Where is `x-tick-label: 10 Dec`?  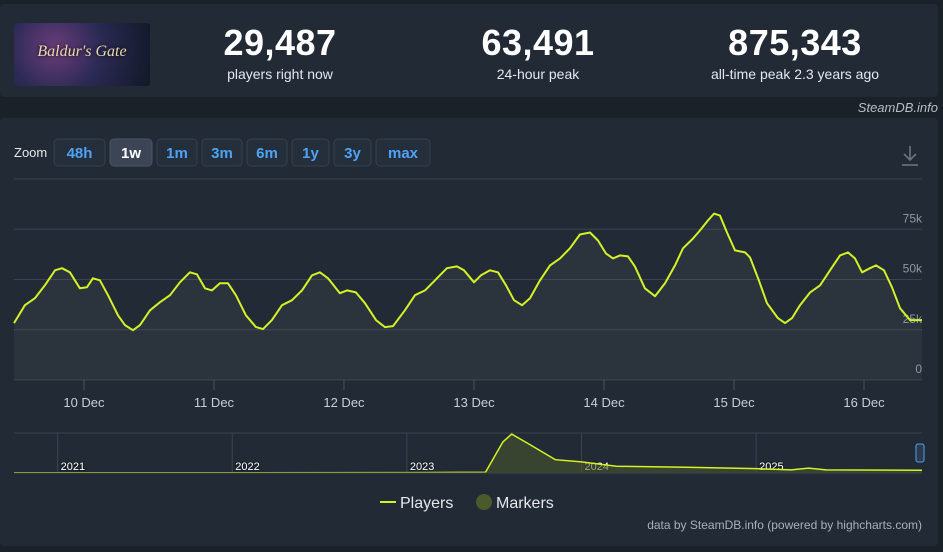
x-tick-label: 10 Dec is located at coordinates (84, 402).